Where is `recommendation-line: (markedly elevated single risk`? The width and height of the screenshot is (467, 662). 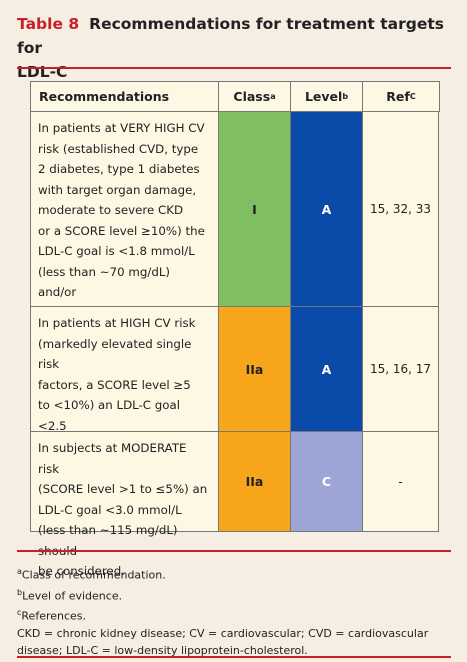
recommendation-line: (markedly elevated single risk is located at coordinates (115, 354).